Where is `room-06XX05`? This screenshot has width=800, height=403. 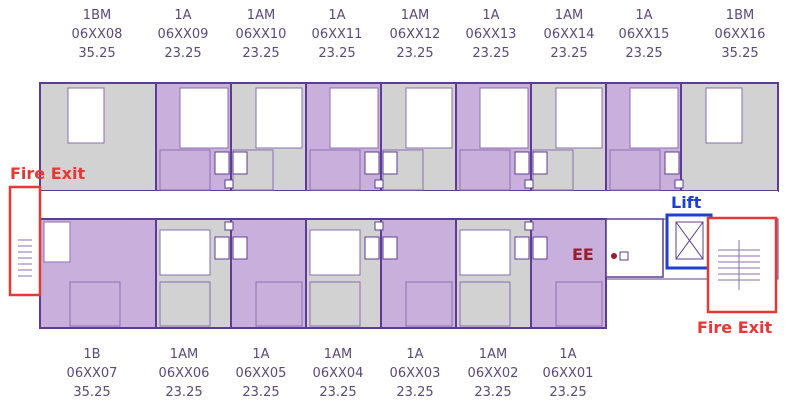
room-06XX05 is located at coordinates (268, 273).